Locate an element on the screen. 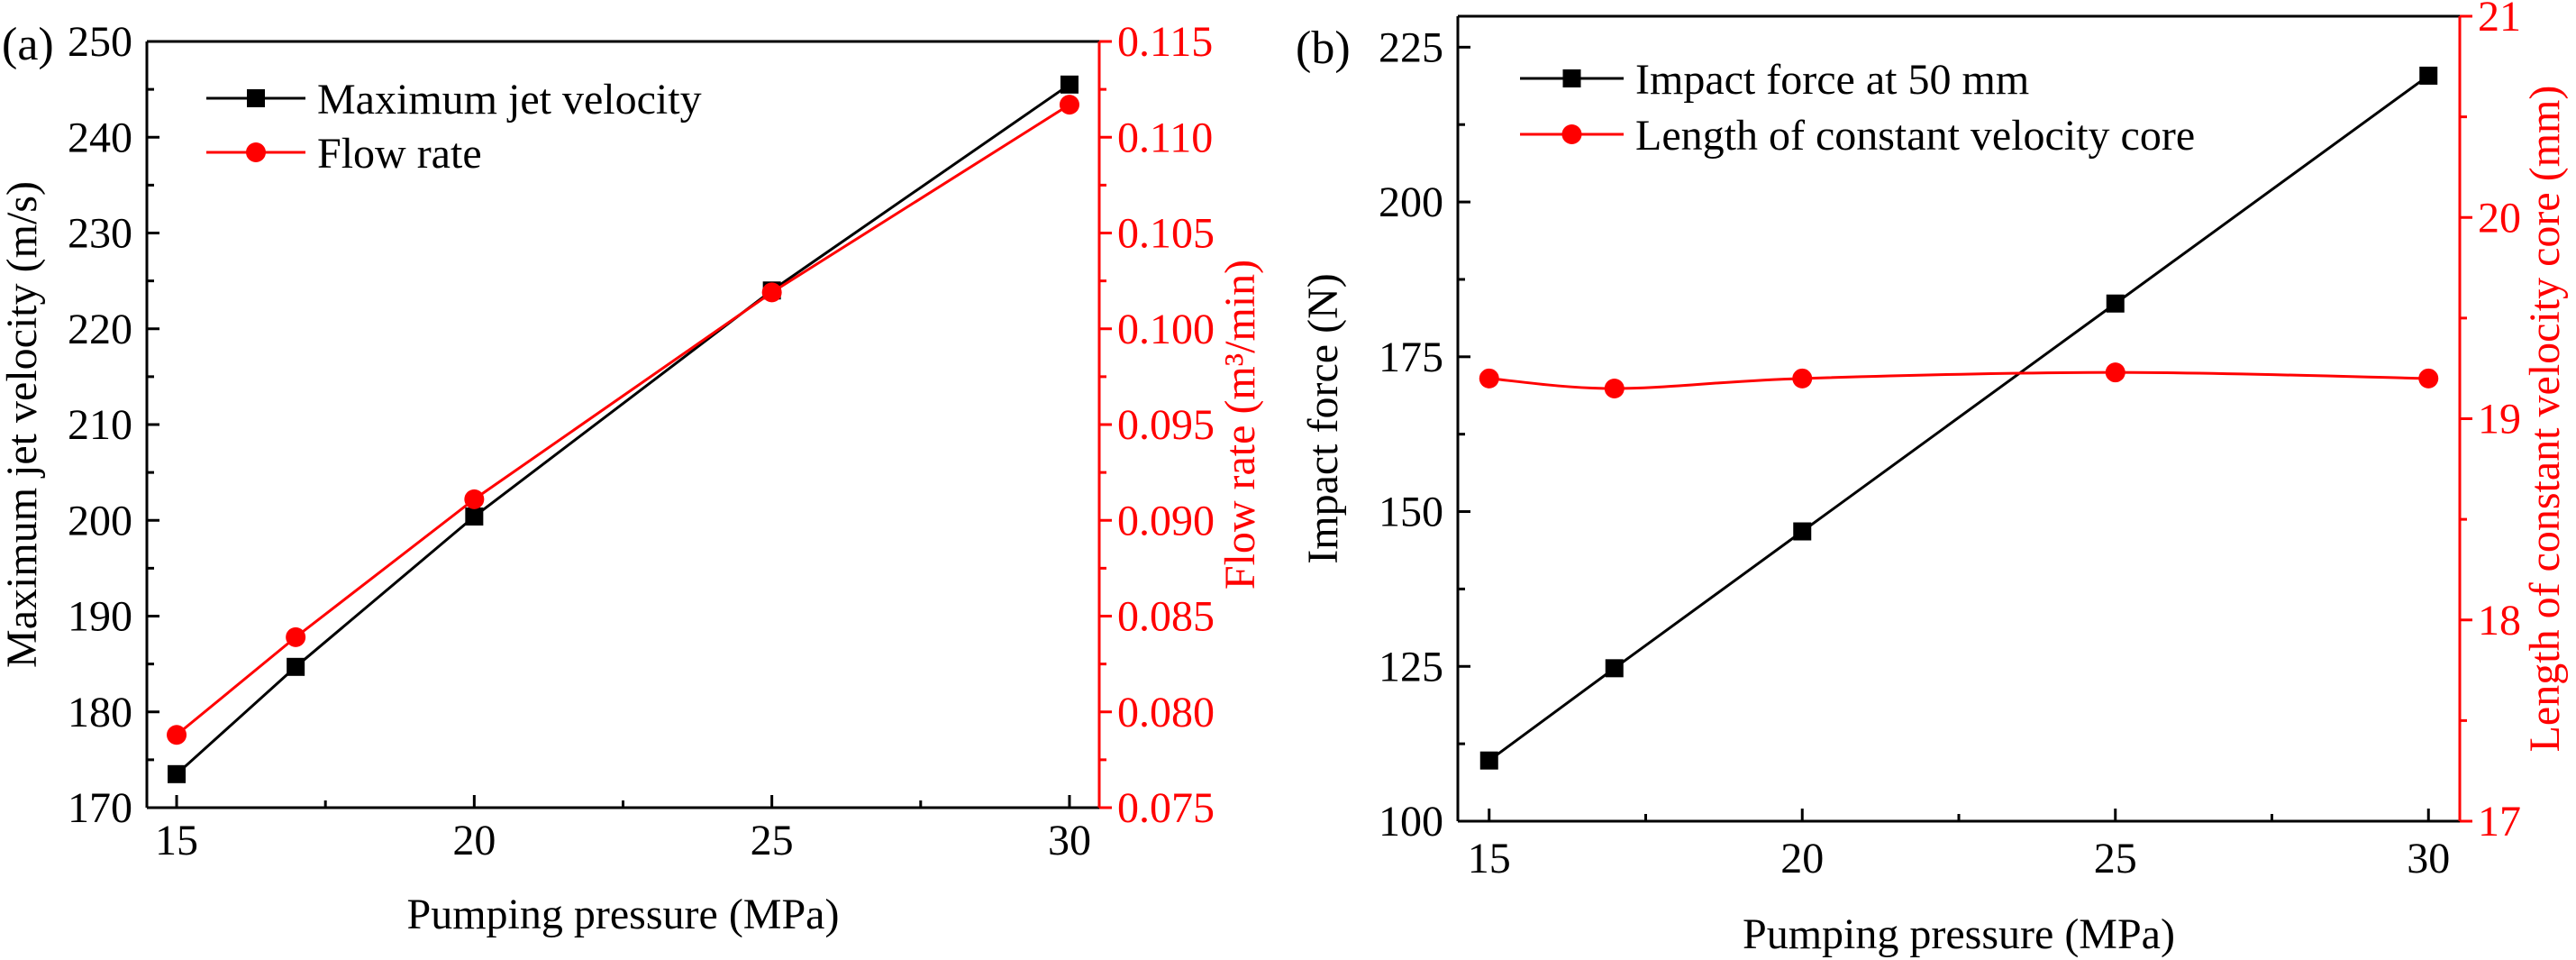 The width and height of the screenshot is (2576, 960). panel-label: (b) is located at coordinates (1323, 48).